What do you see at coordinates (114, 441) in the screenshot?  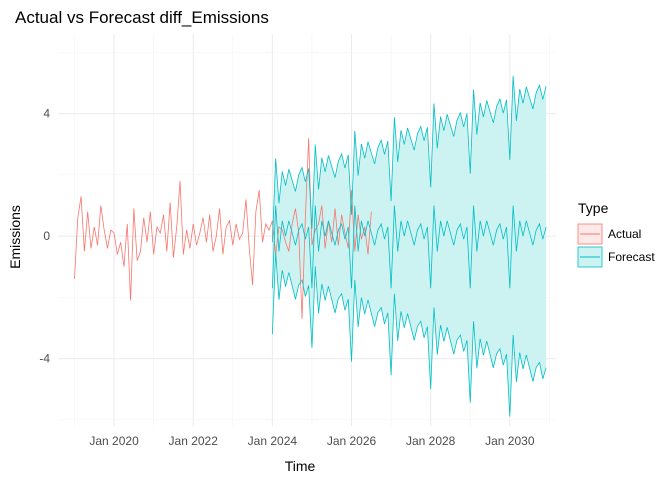 I see `x-tick-label: Jan 2020` at bounding box center [114, 441].